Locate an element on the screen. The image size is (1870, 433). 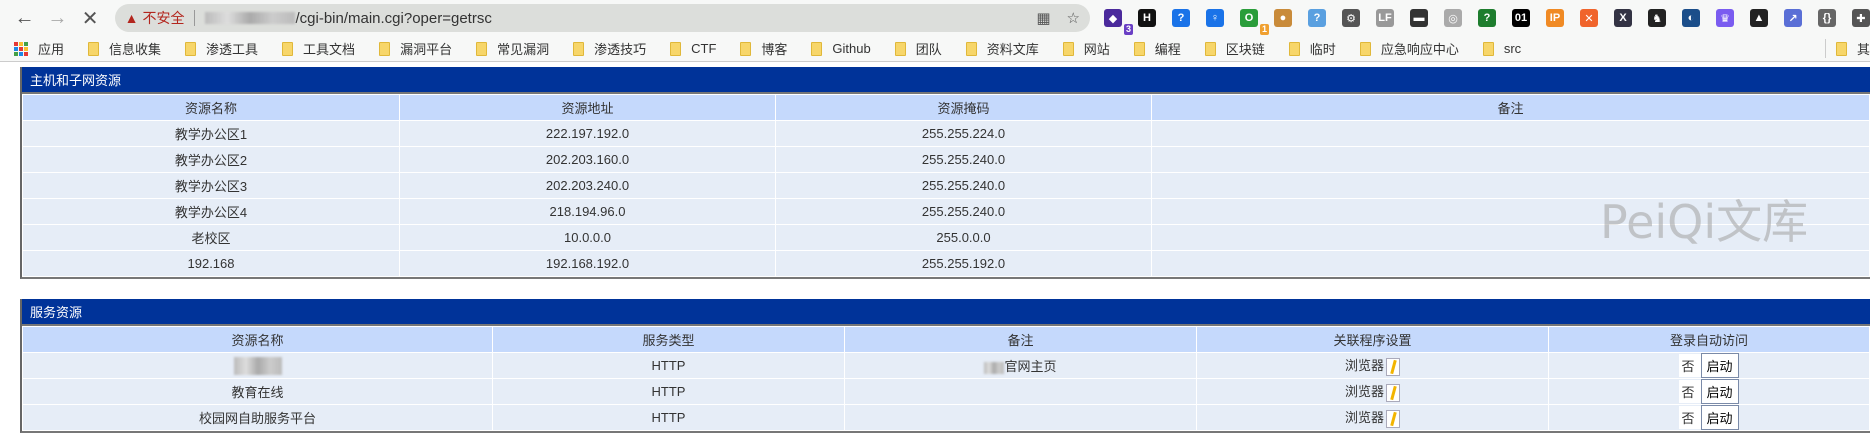
qr-code-icon: ▦ is located at coordinates (1043, 18).